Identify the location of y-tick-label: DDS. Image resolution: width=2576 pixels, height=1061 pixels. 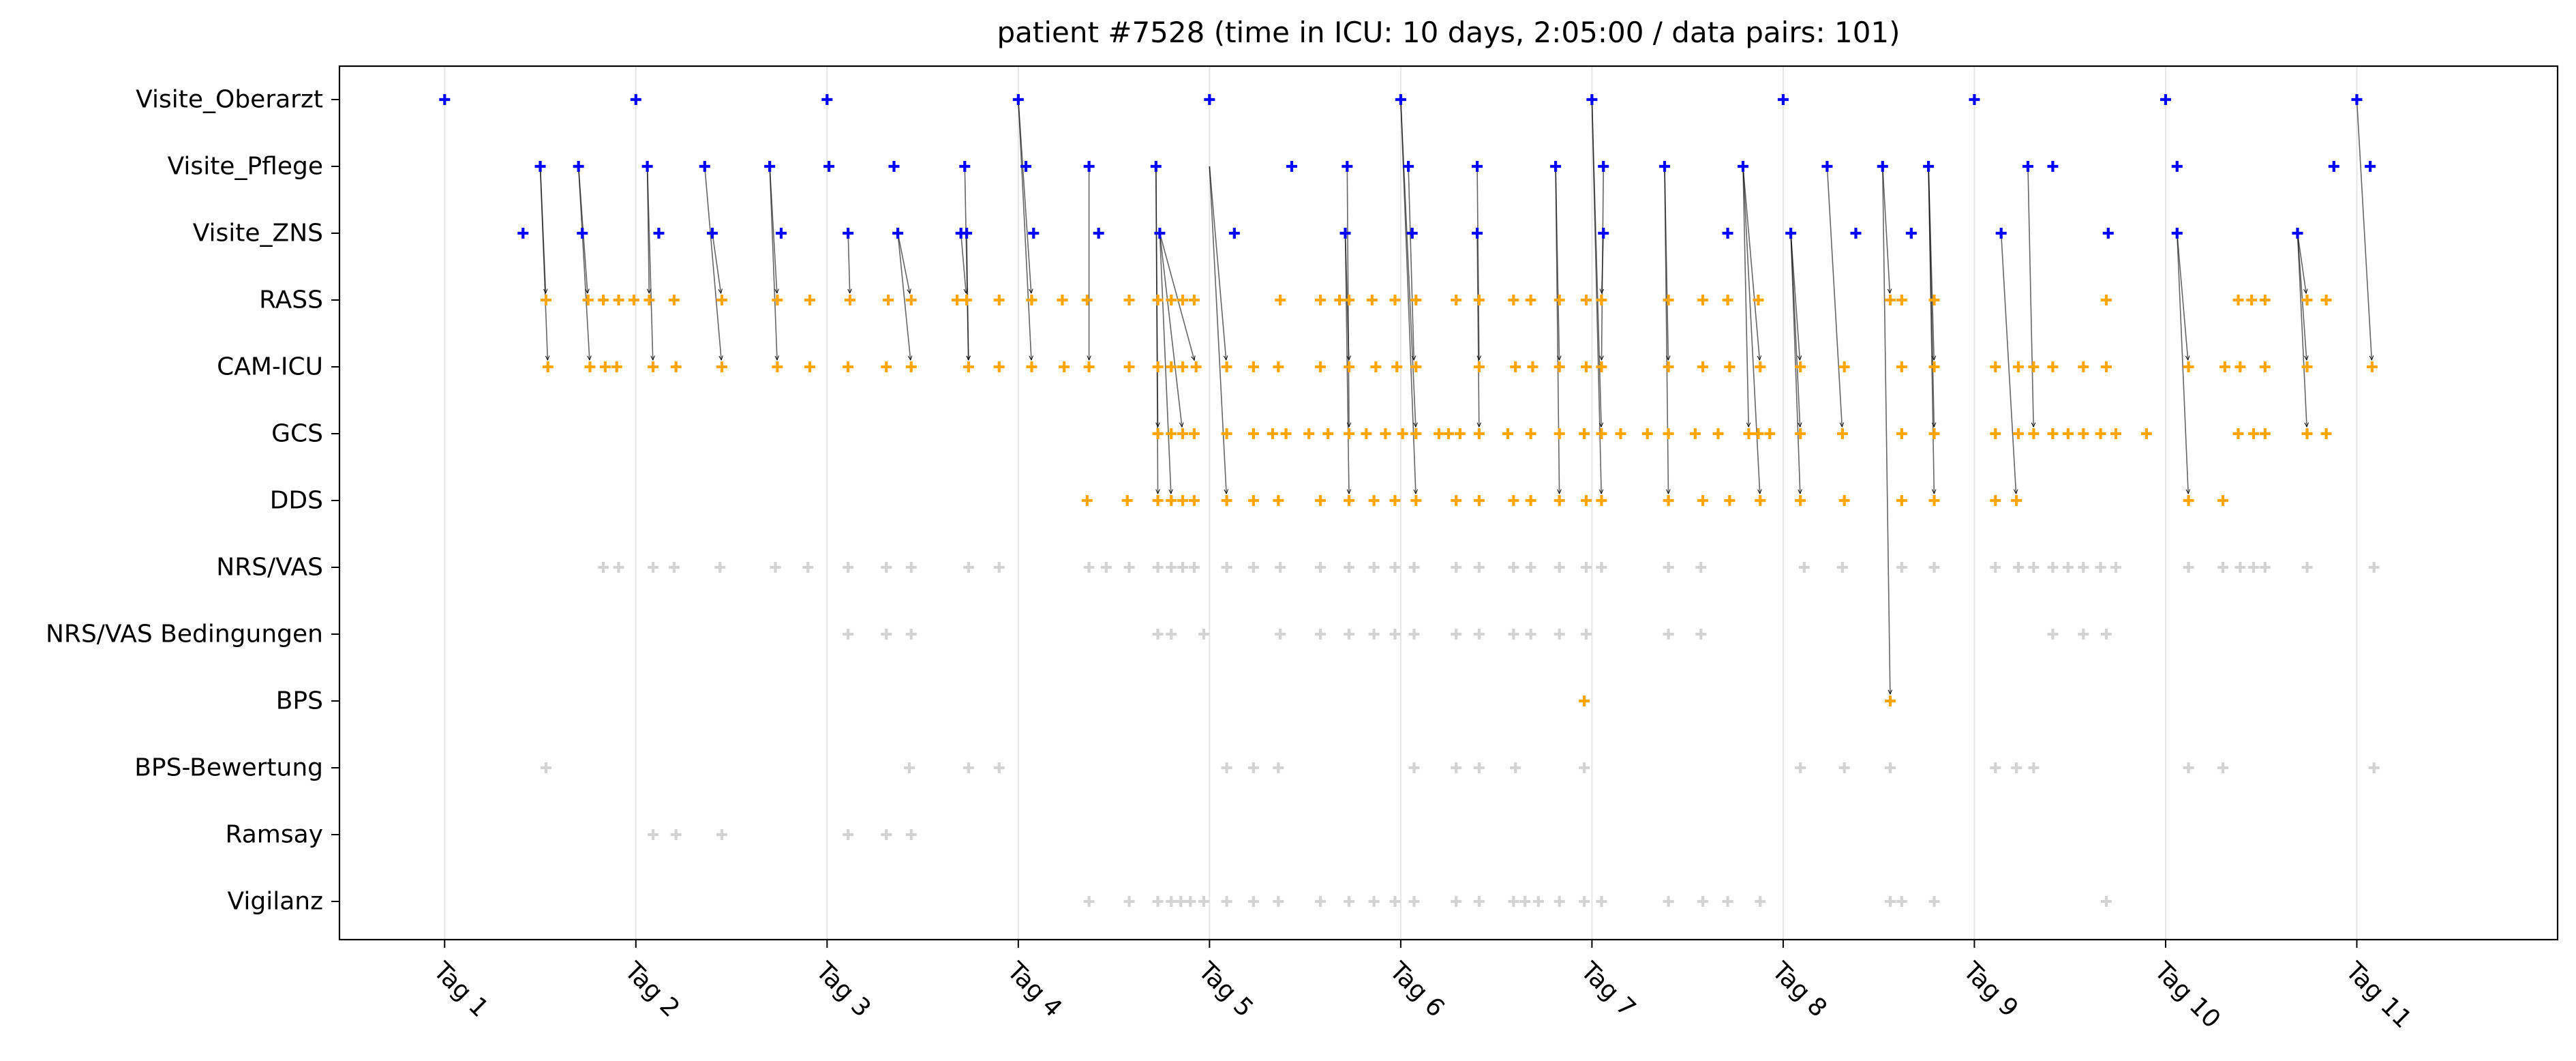
(296, 501).